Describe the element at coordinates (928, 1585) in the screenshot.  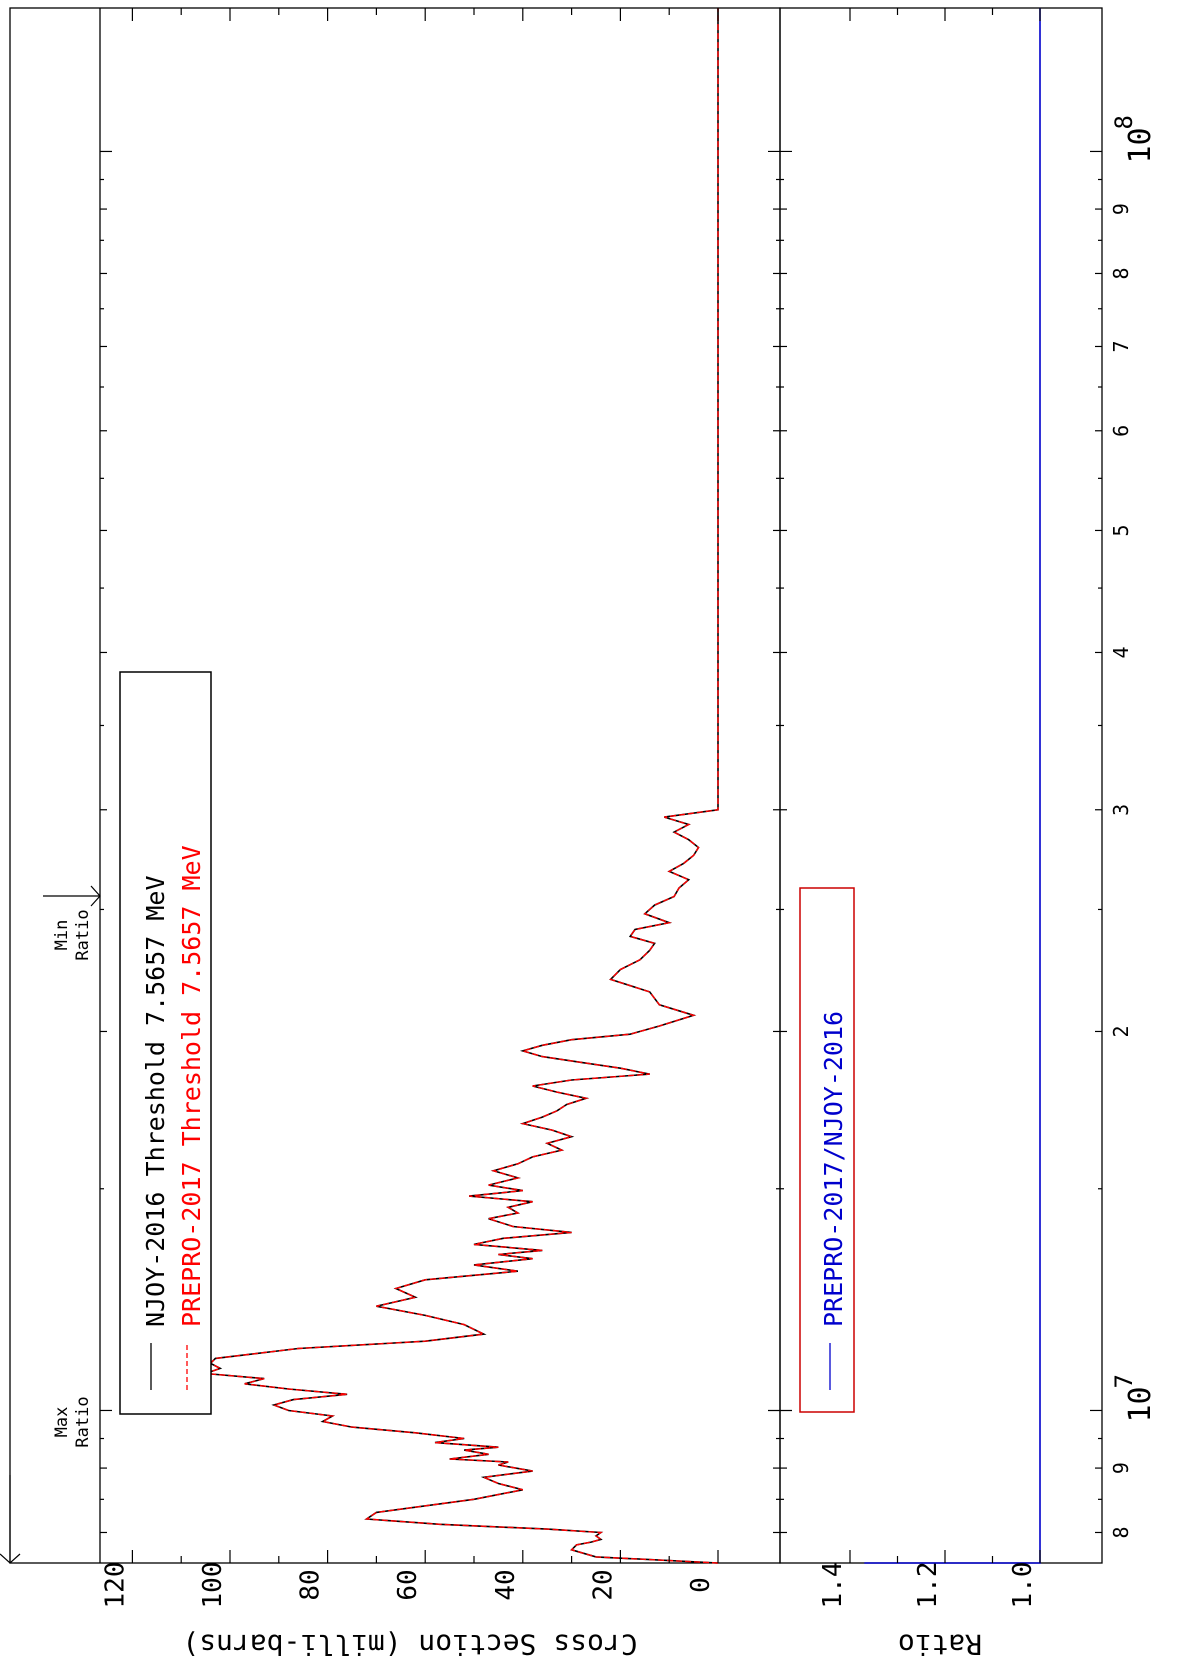
I see `ratio-ytick-label-1: 1.2` at that location.